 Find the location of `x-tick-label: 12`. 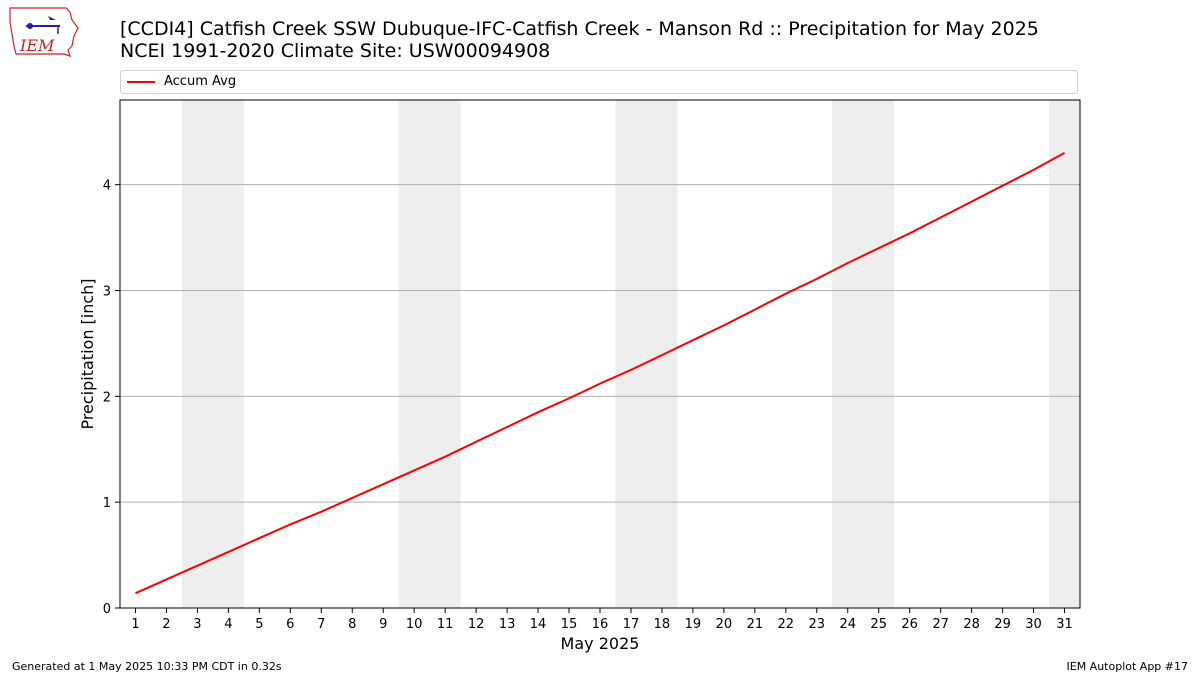

x-tick-label: 12 is located at coordinates (476, 624).